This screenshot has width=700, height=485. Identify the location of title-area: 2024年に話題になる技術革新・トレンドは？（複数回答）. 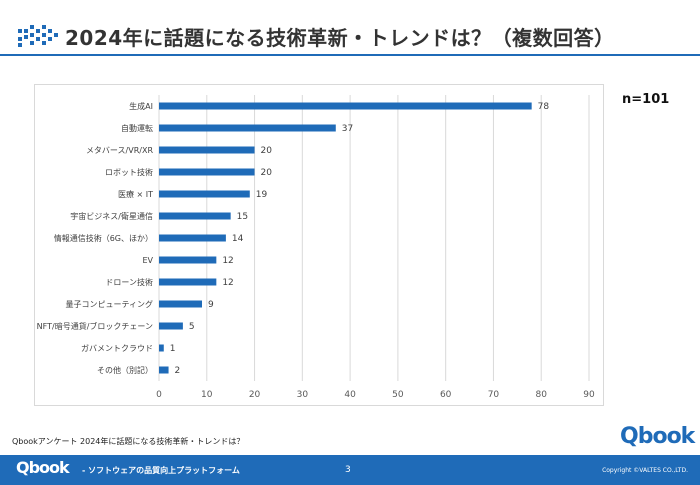
(350, 30).